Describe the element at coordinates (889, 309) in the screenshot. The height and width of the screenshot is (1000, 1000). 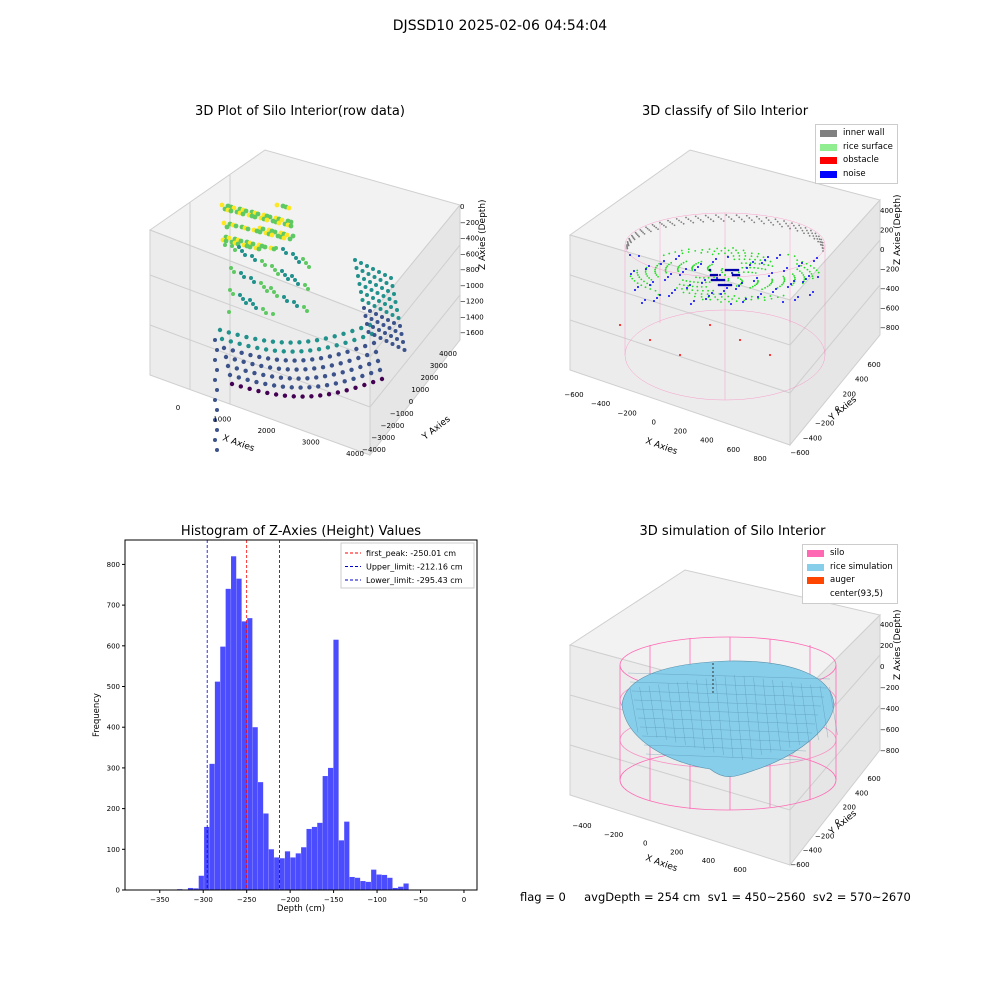
I see `classify-ztick: −600` at that location.